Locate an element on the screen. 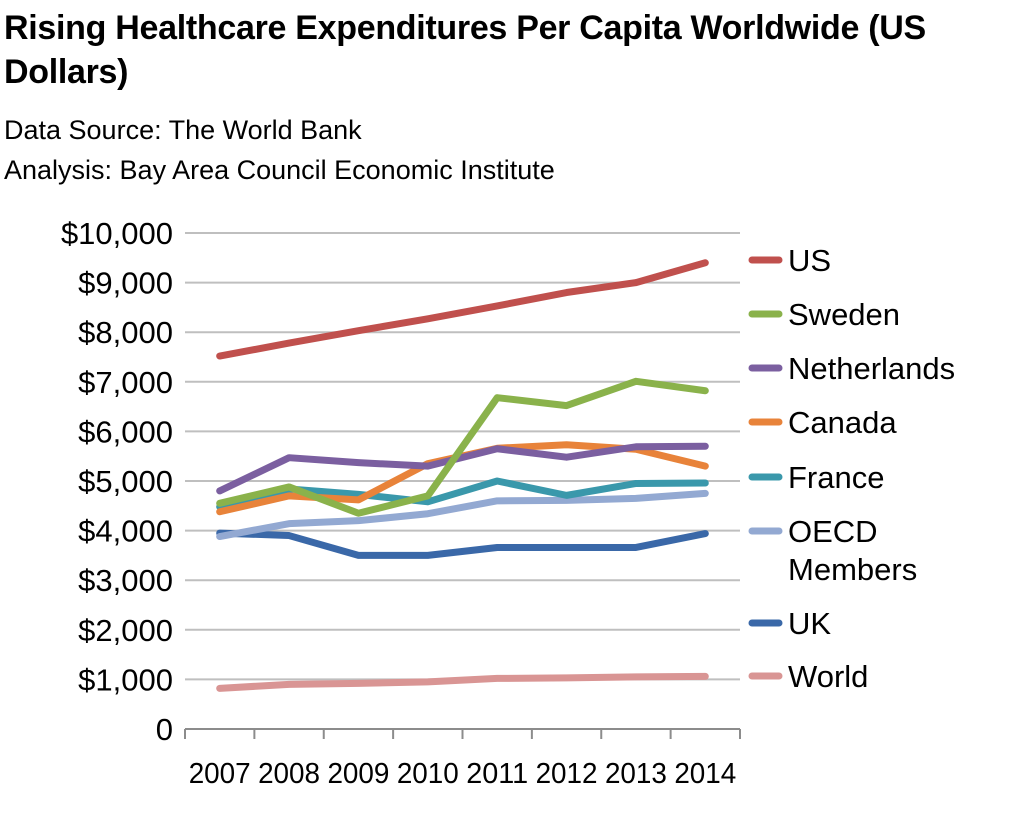  legend-label-us: US is located at coordinates (809, 260).